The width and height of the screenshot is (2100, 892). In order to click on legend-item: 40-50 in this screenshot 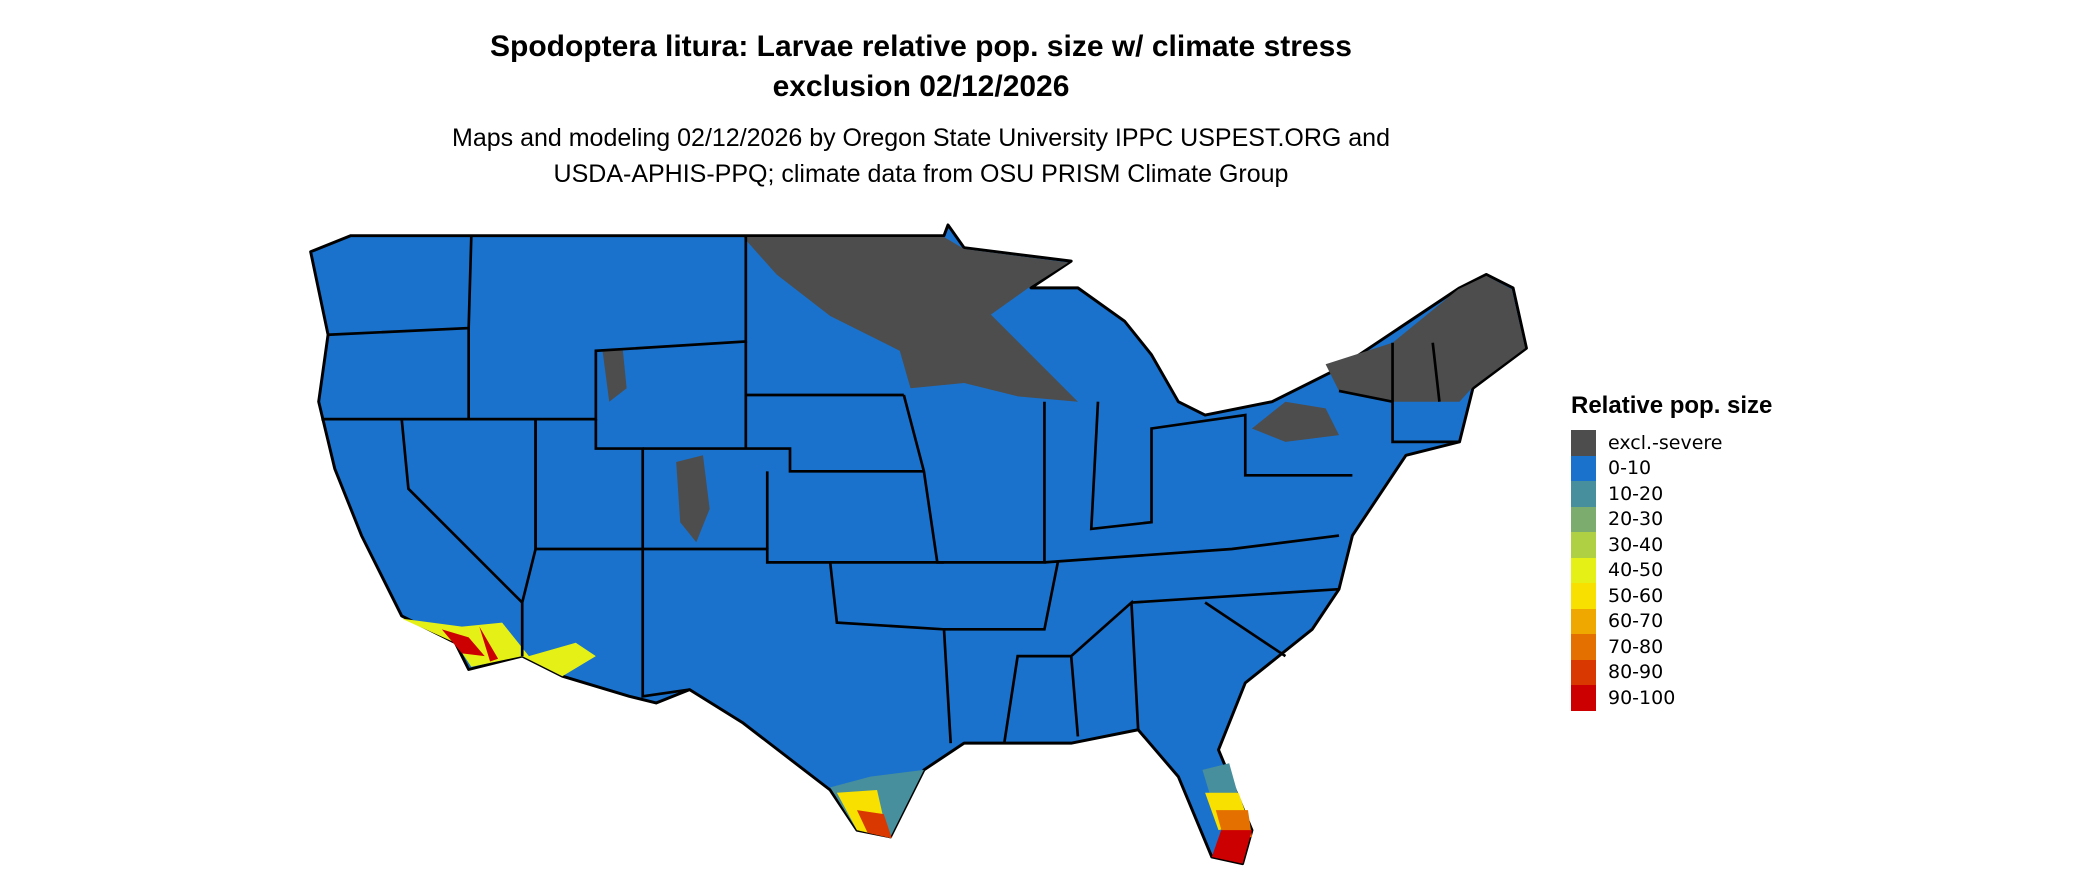, I will do `click(1671, 570)`.